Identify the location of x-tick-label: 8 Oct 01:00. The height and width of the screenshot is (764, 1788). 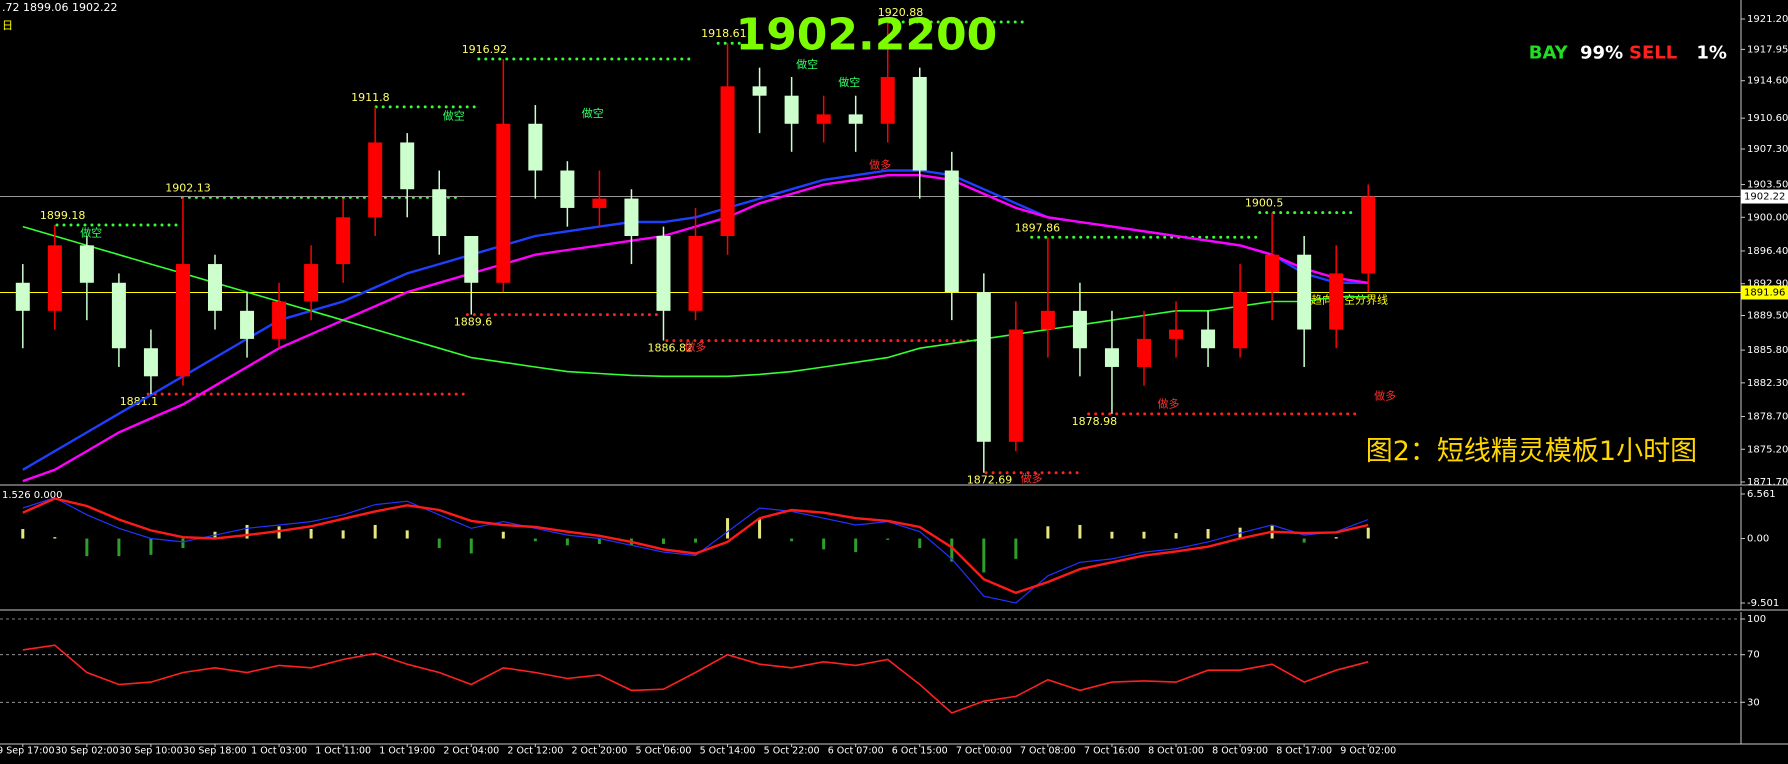
(1176, 751).